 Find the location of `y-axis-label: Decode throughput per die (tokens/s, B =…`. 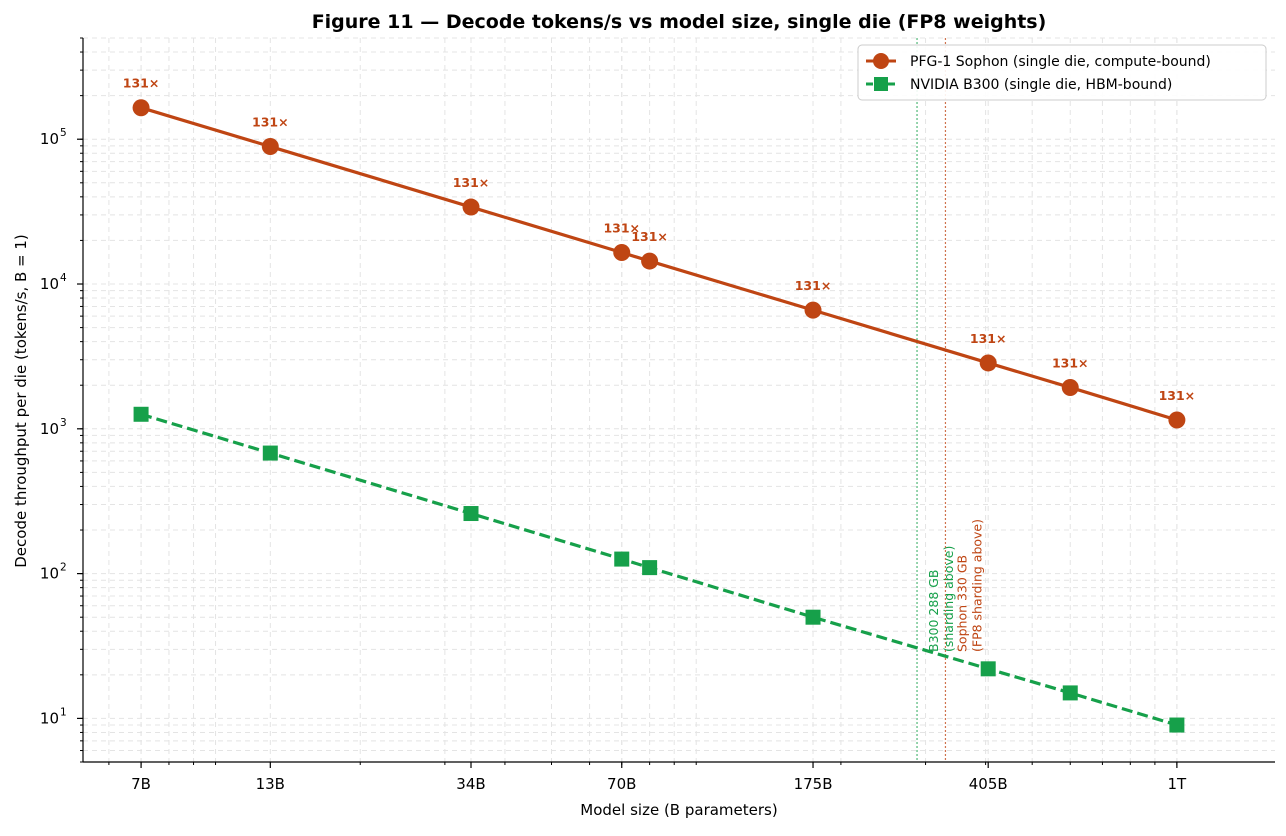

y-axis-label: Decode throughput per die (tokens/s, B =… is located at coordinates (21, 401).